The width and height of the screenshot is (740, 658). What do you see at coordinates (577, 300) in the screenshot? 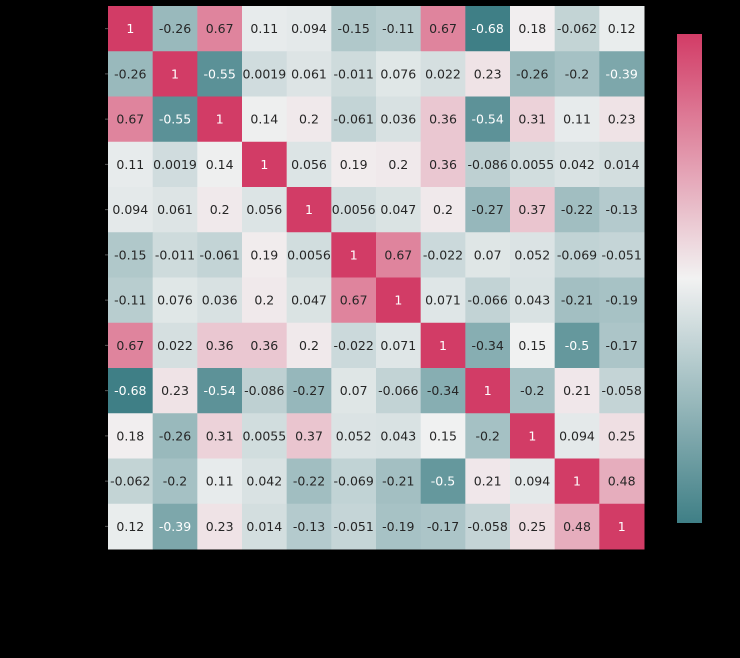
I see `cell-value-r6-c10: -0.21` at bounding box center [577, 300].